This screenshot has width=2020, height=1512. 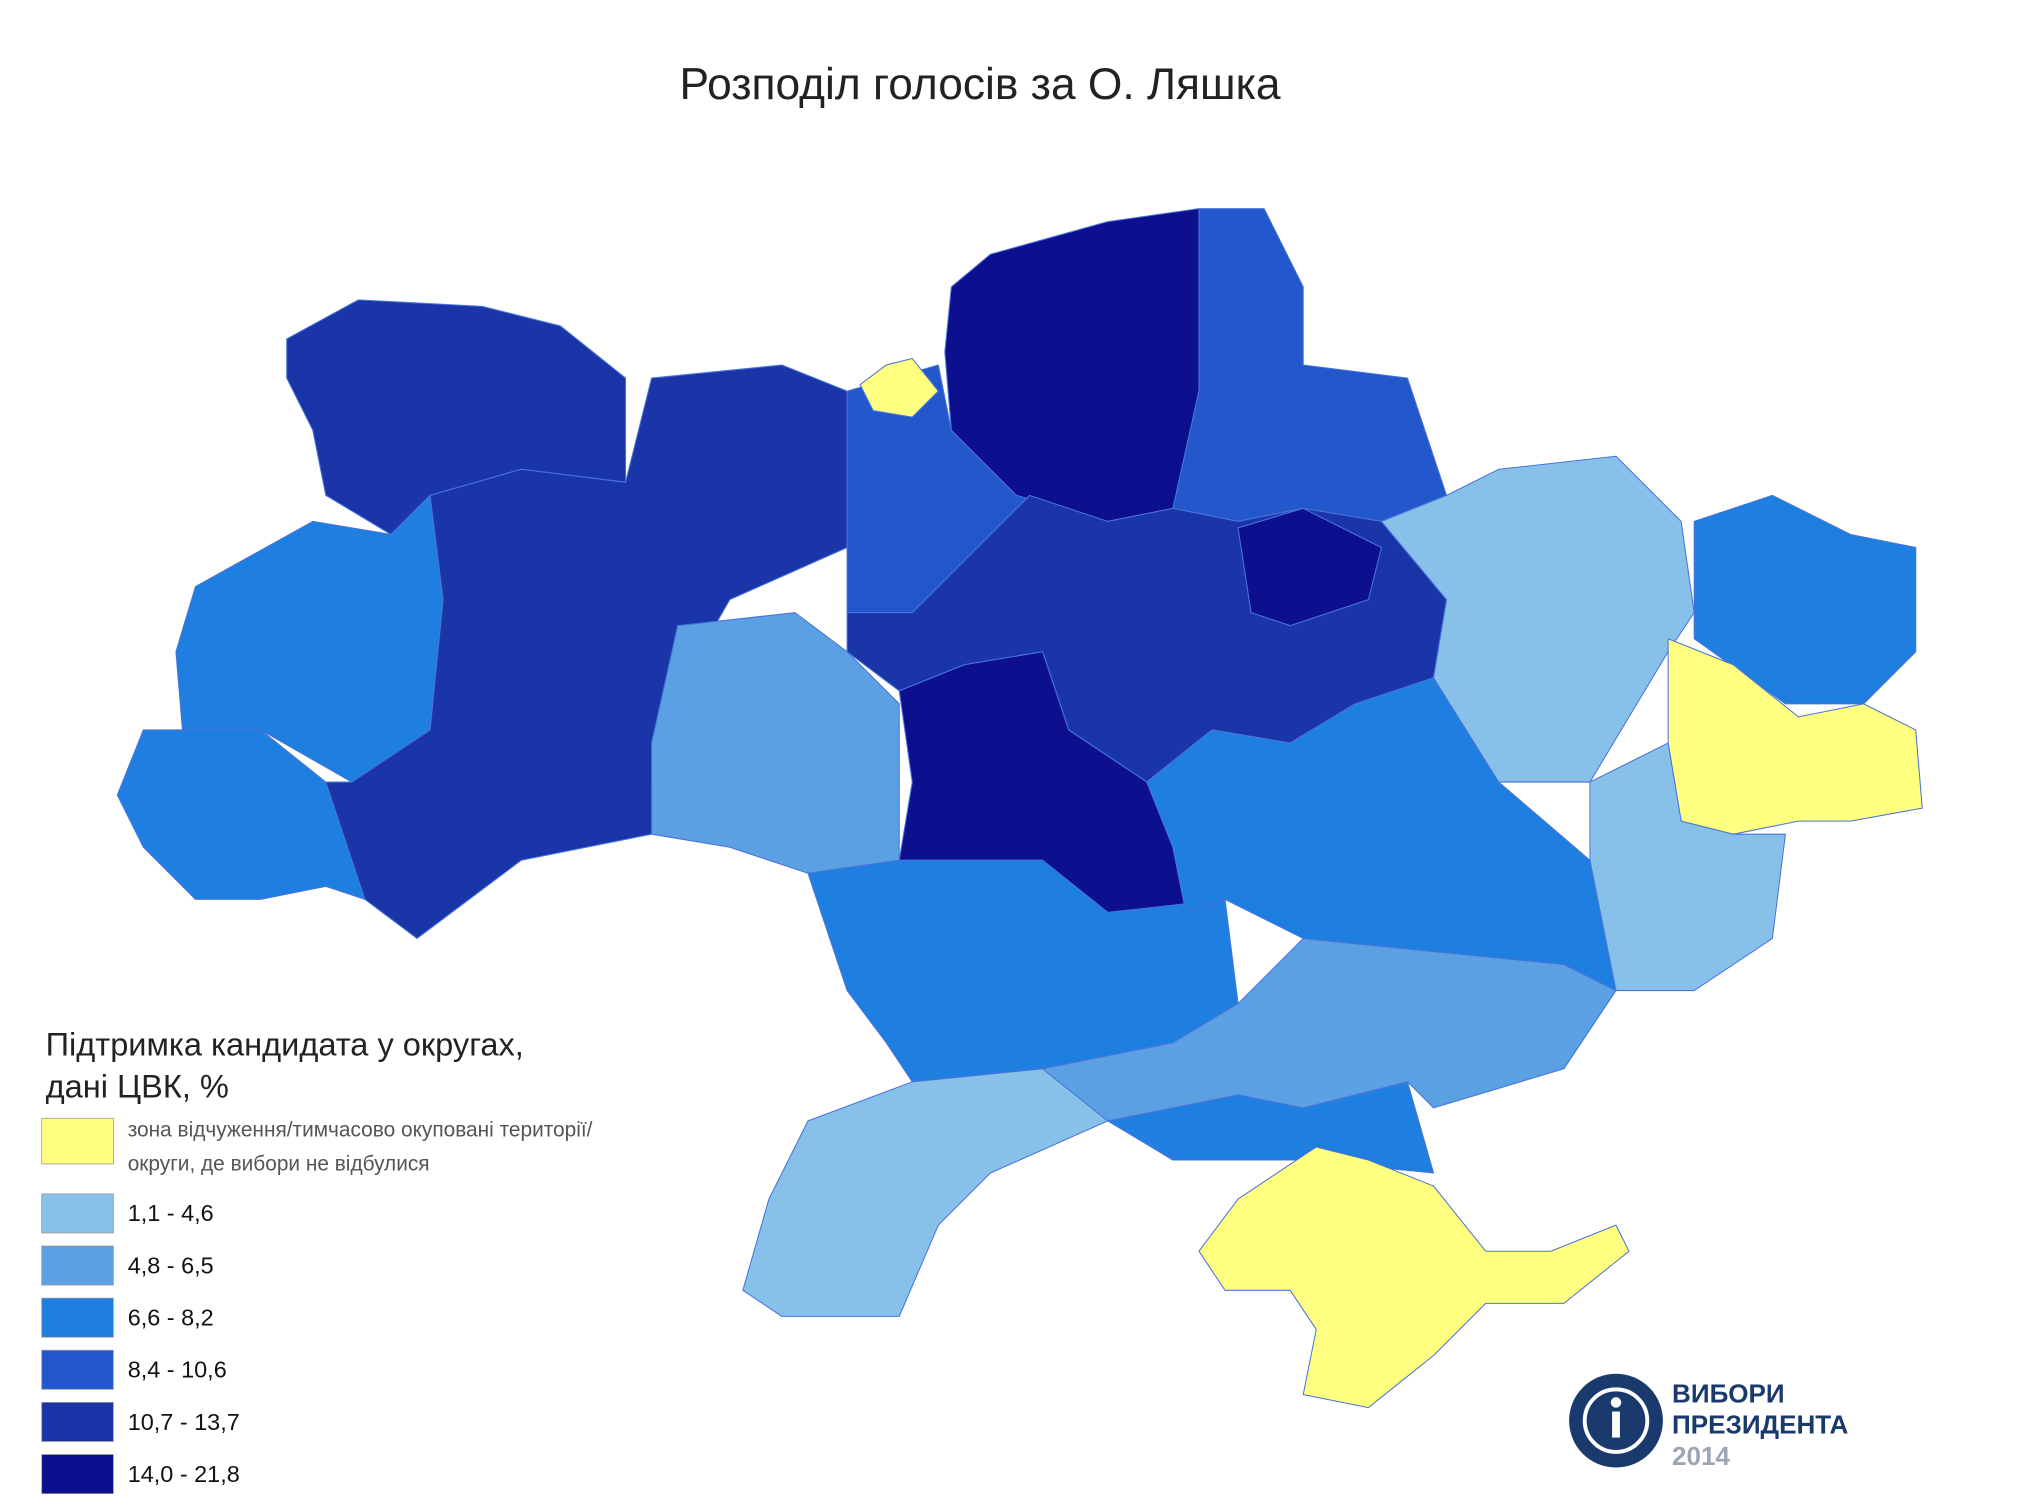 I want to click on logo-ring, so click(x=1616, y=1420).